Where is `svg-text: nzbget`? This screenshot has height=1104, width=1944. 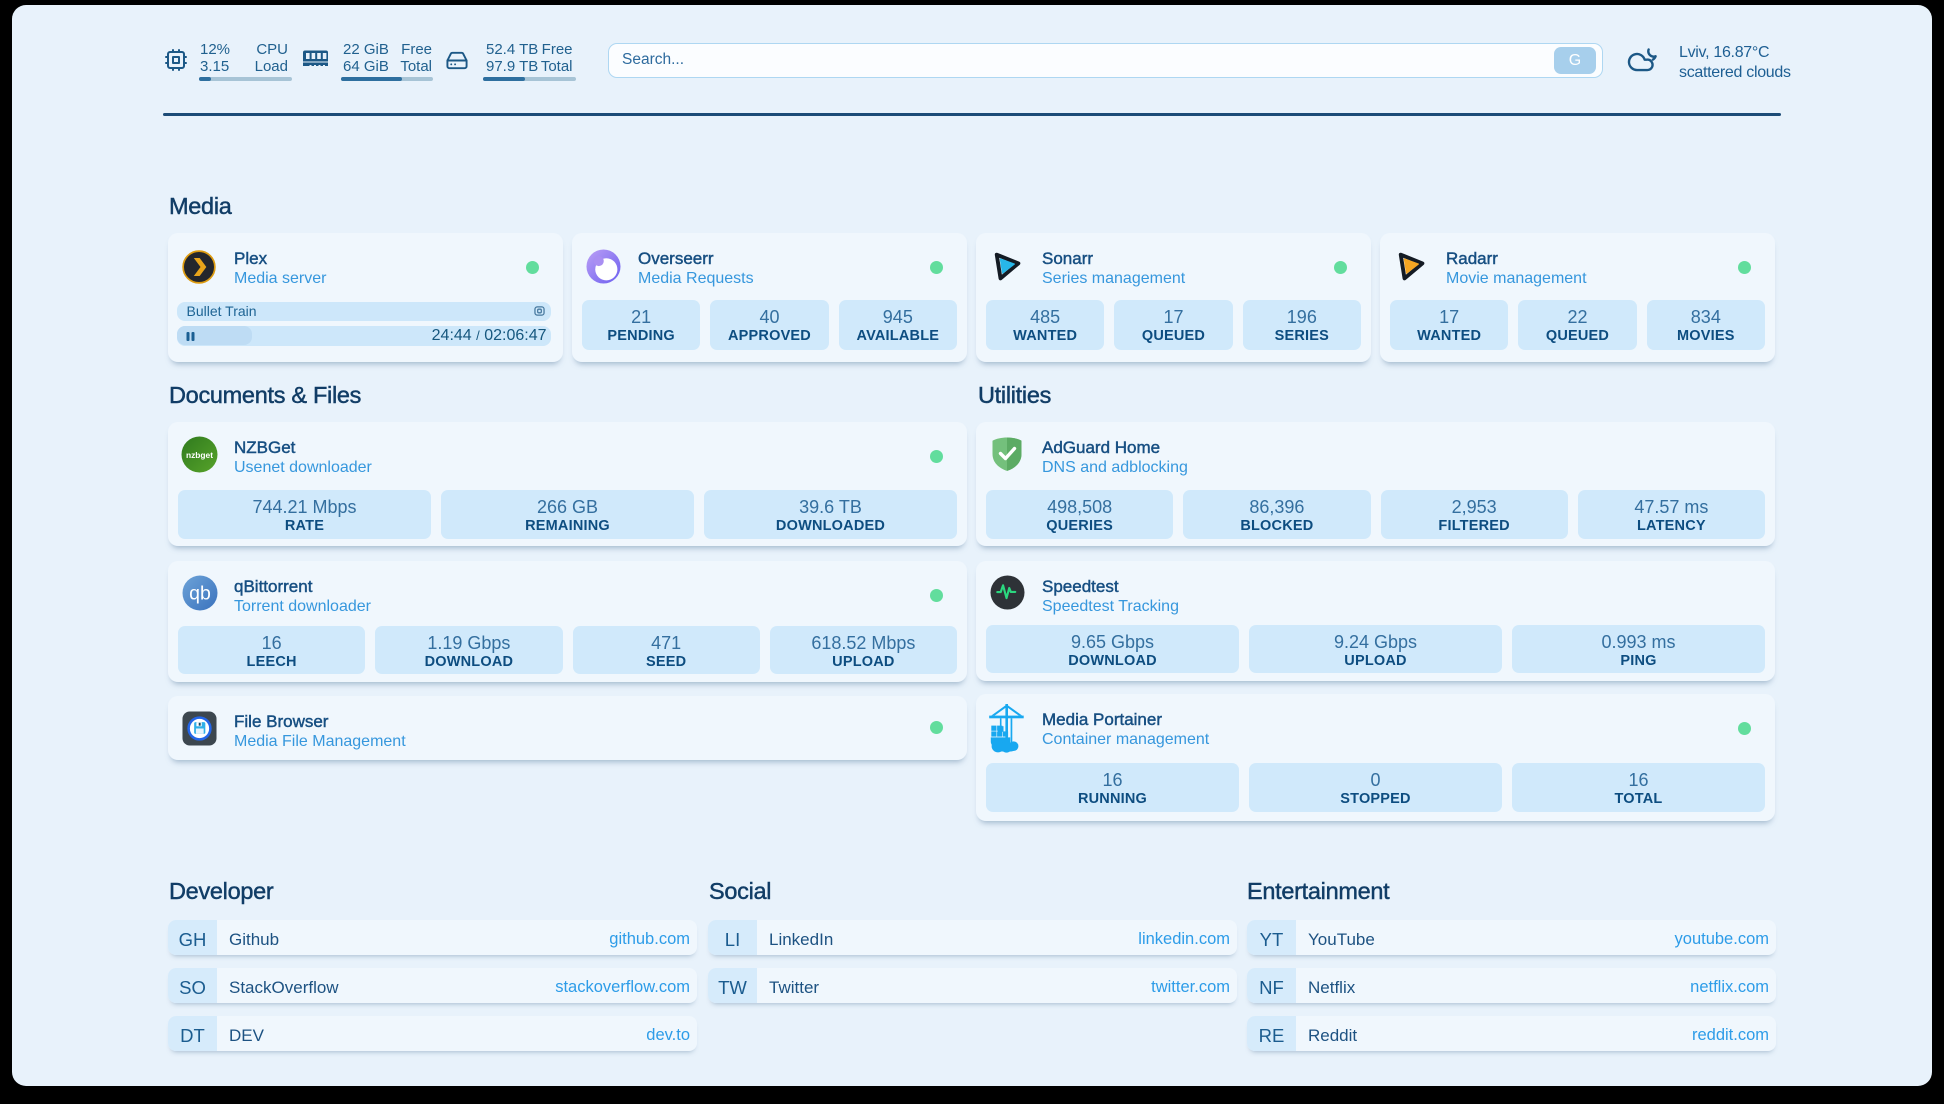
svg-text: nzbget is located at coordinates (199, 455).